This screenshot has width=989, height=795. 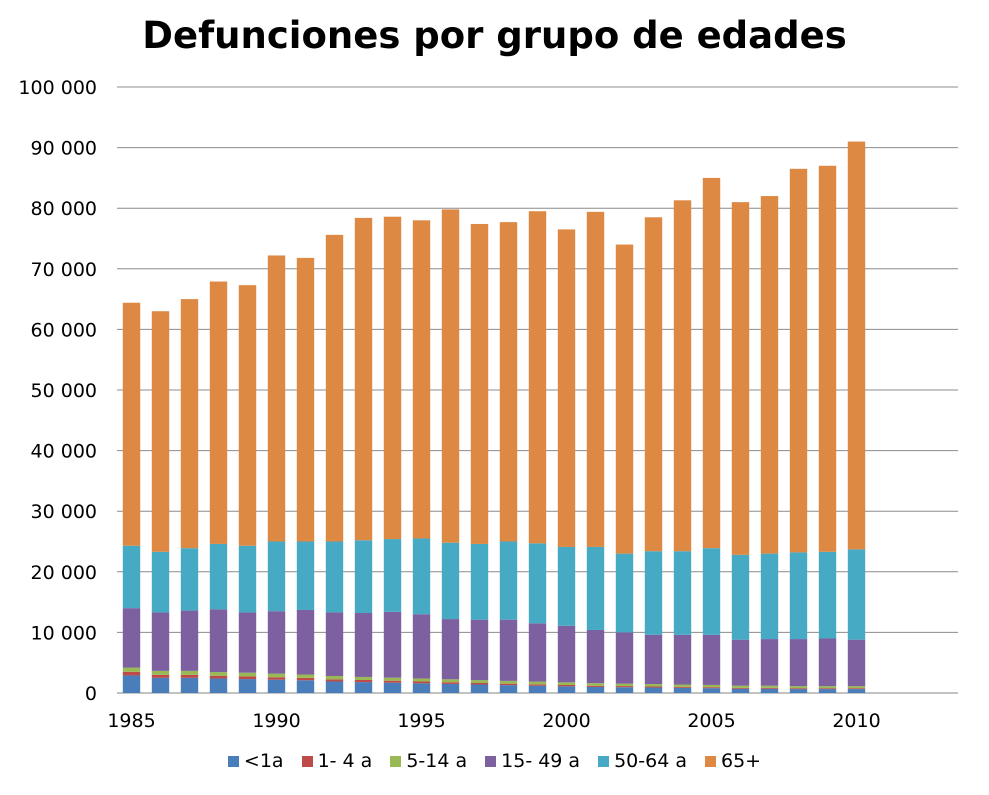 What do you see at coordinates (64, 633) in the screenshot?
I see `y-tick-label: 10 000` at bounding box center [64, 633].